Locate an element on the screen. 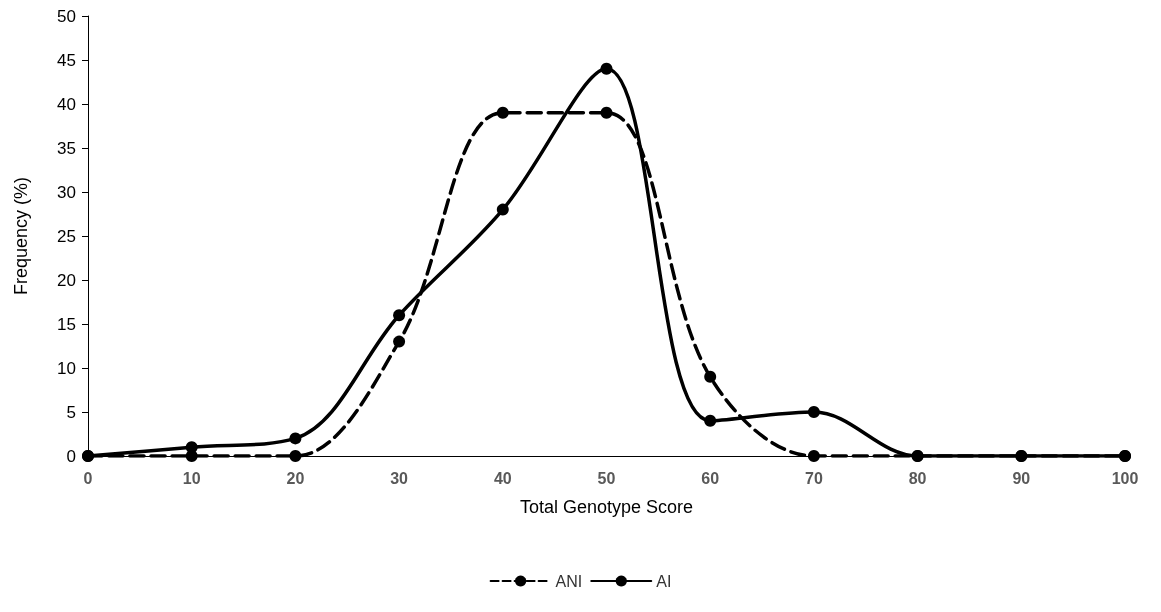 The width and height of the screenshot is (1161, 612). x-tick-label: 80 is located at coordinates (917, 478).